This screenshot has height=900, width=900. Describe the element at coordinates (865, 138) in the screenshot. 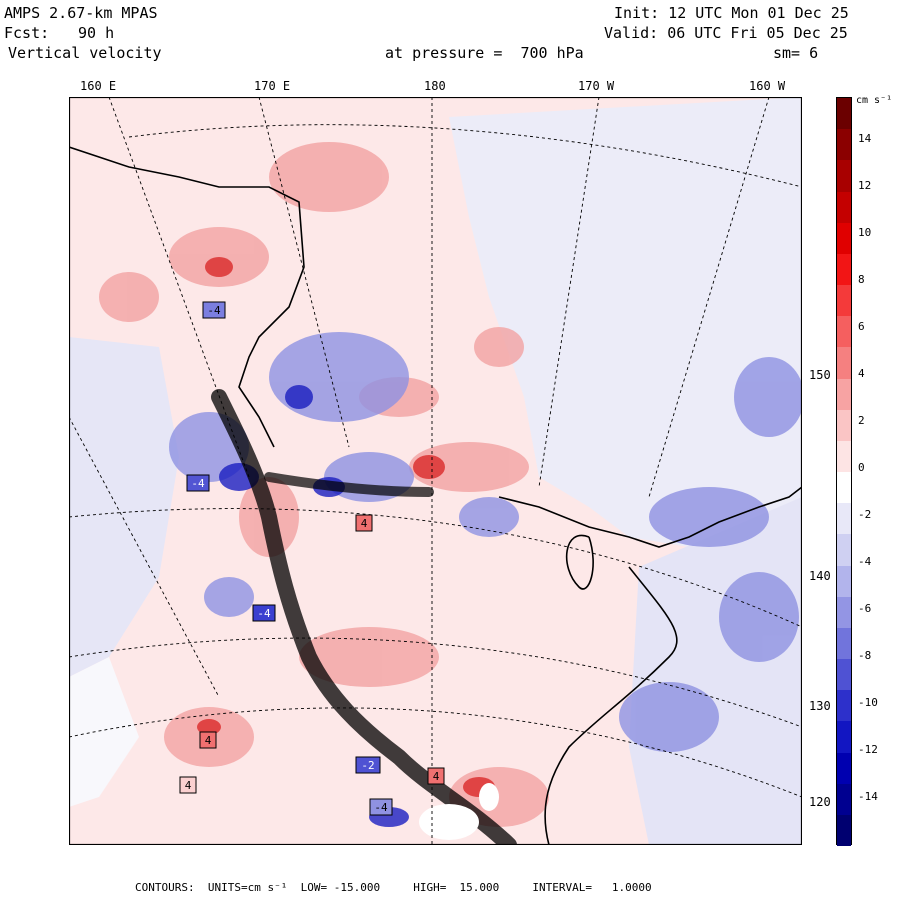

I see `colorbar-tick-label: 14` at that location.